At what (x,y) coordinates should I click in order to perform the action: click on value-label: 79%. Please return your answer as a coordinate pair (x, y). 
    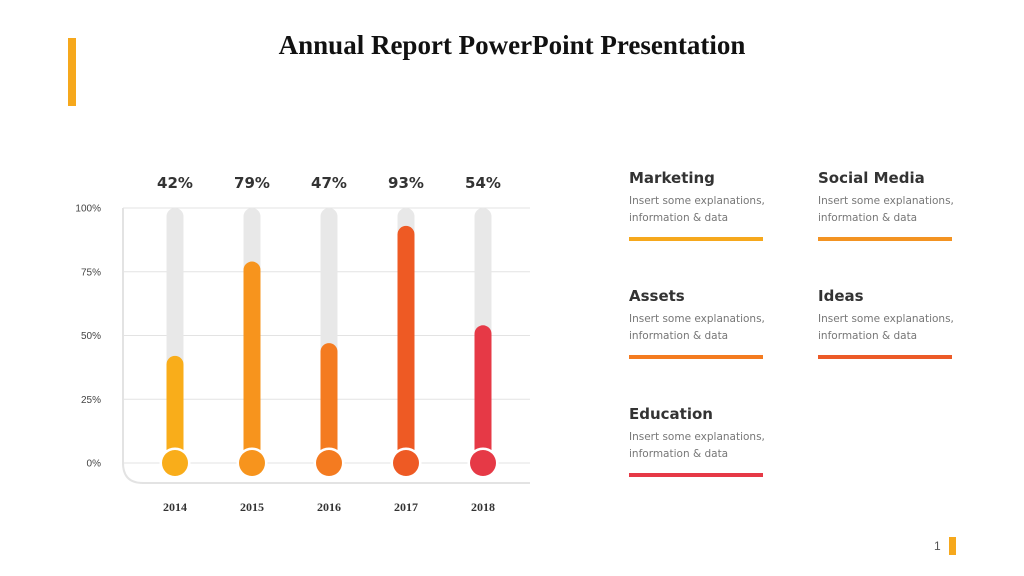
    Looking at the image, I should click on (252, 183).